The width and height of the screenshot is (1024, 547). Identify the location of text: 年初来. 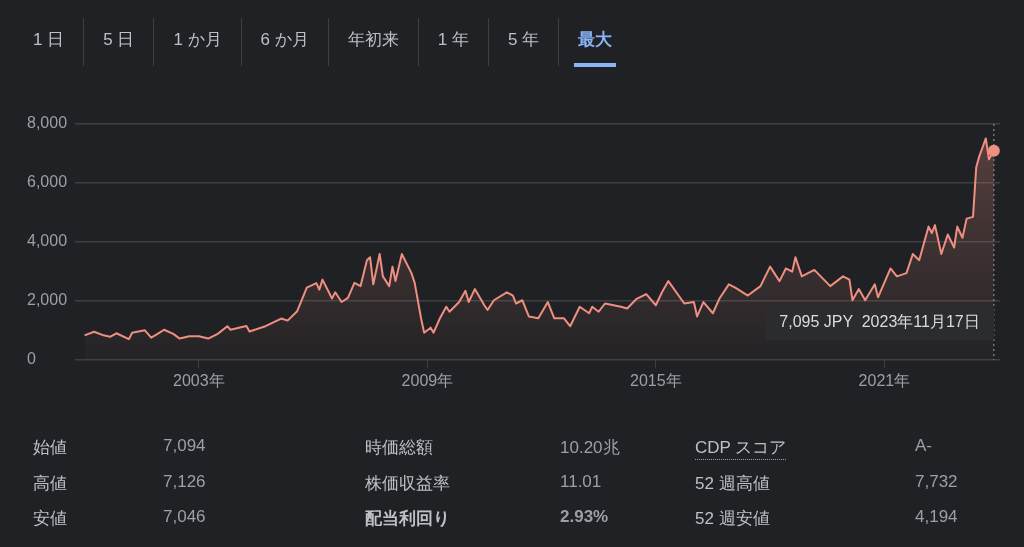
(373, 39).